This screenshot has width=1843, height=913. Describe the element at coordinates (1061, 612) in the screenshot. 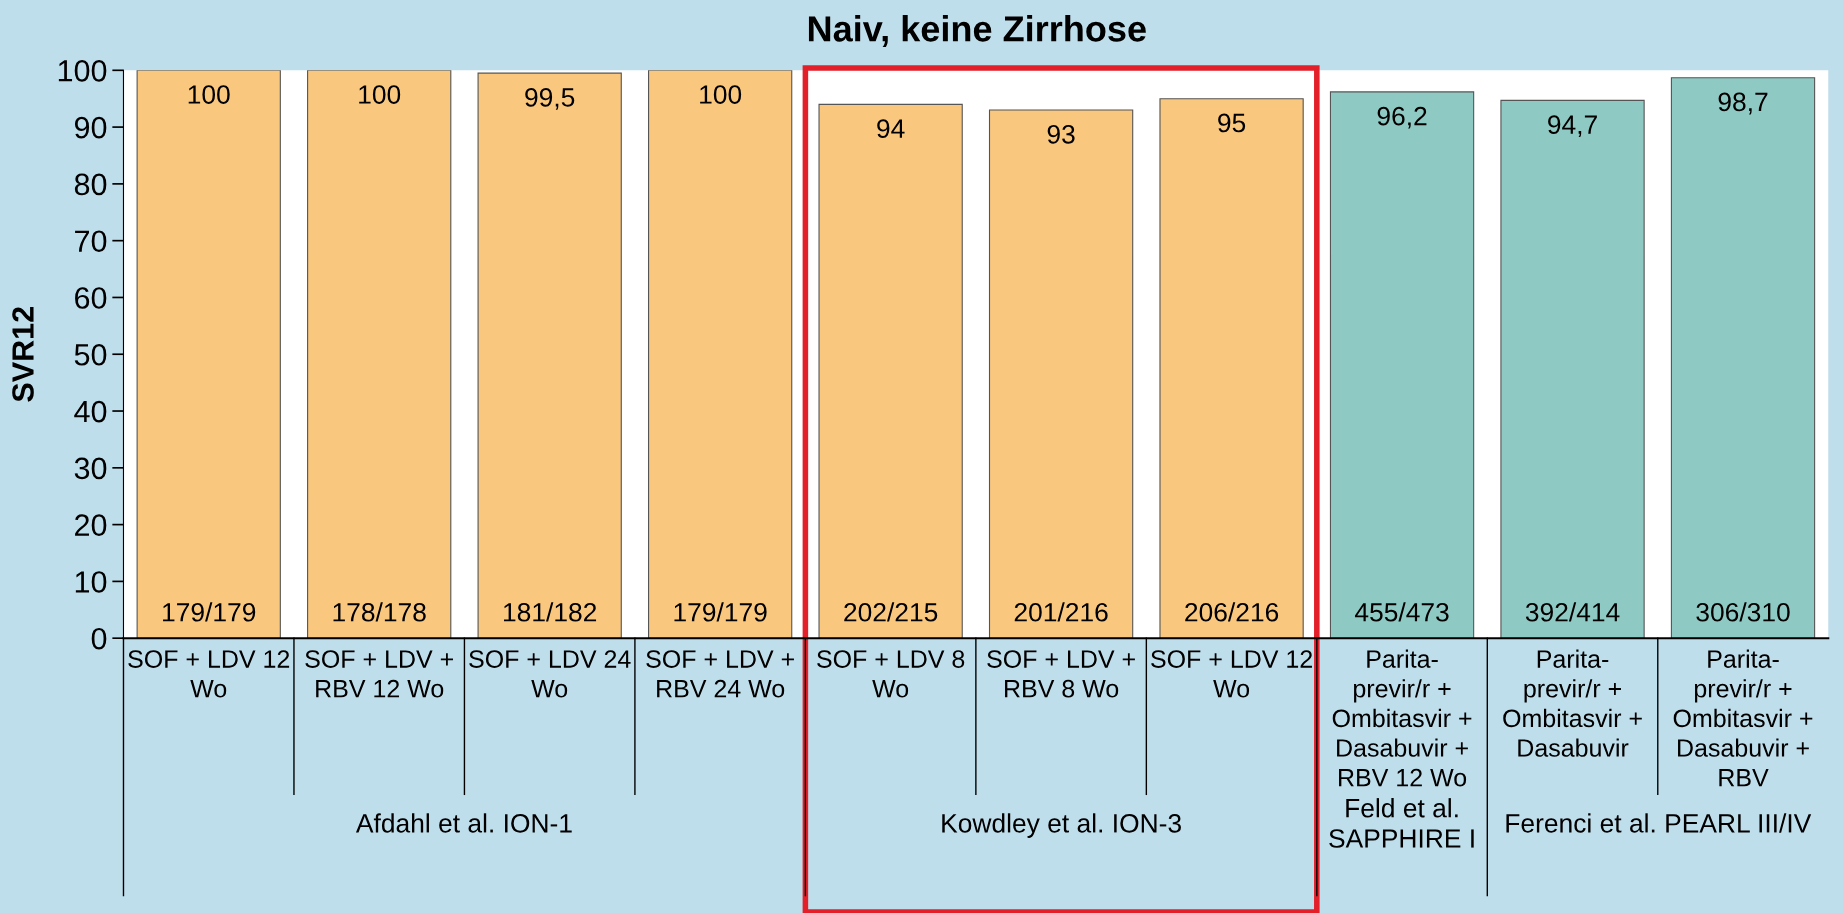

I see `annotation: 201/216` at that location.